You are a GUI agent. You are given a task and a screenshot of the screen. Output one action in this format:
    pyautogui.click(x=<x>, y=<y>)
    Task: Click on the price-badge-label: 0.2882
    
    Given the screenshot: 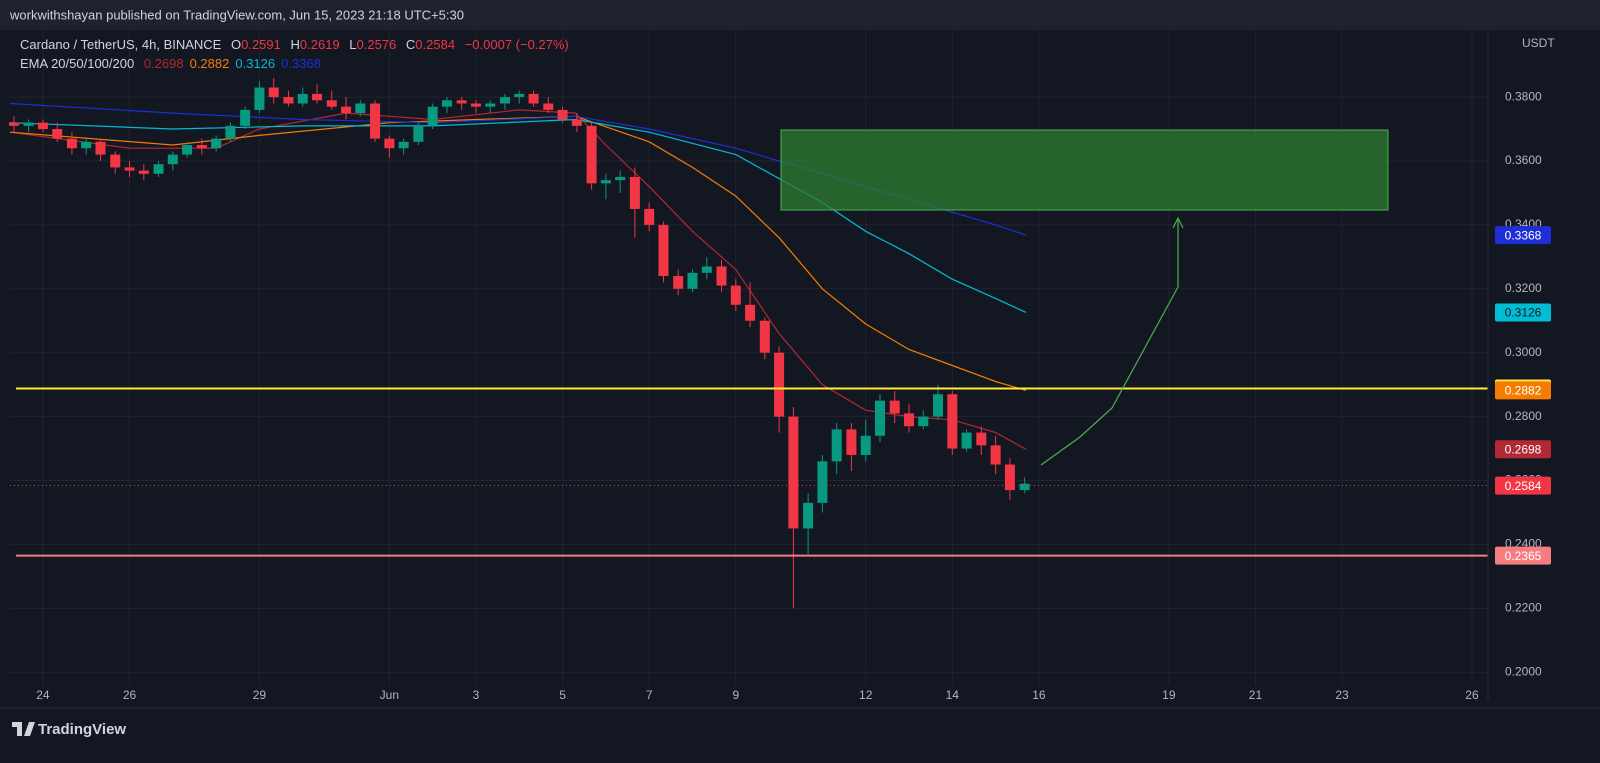 What is the action you would take?
    pyautogui.click(x=1523, y=391)
    